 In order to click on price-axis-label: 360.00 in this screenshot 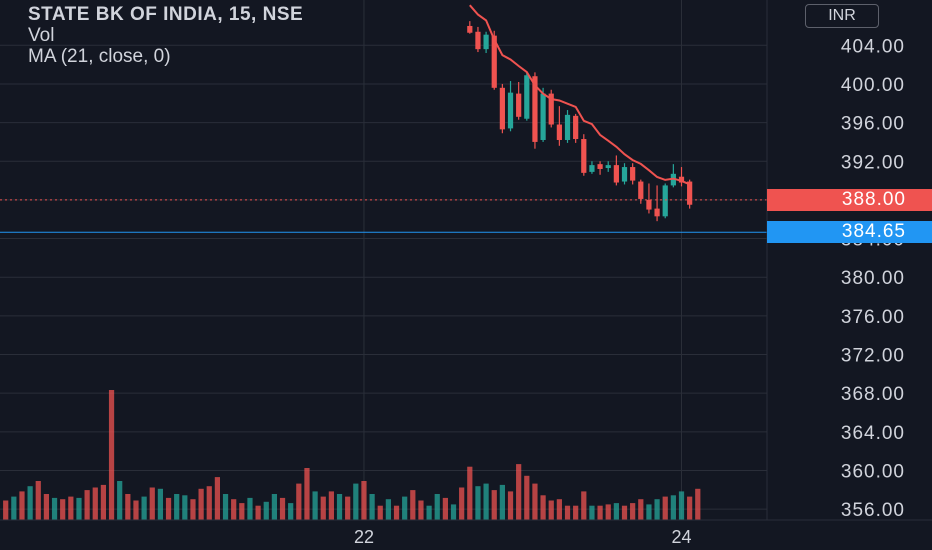, I will do `click(873, 471)`.